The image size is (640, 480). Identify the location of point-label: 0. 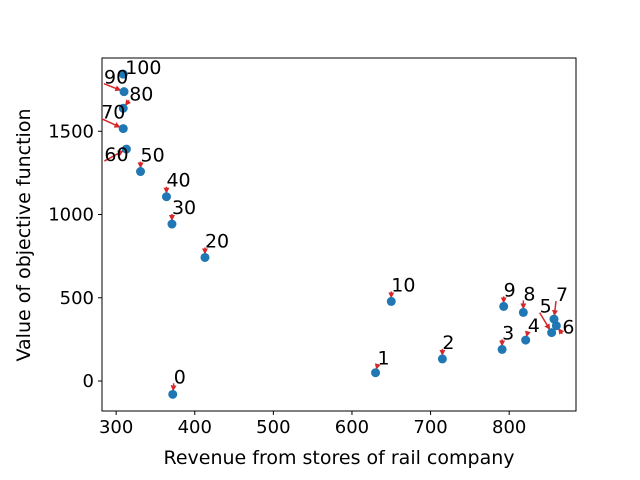
(180, 377).